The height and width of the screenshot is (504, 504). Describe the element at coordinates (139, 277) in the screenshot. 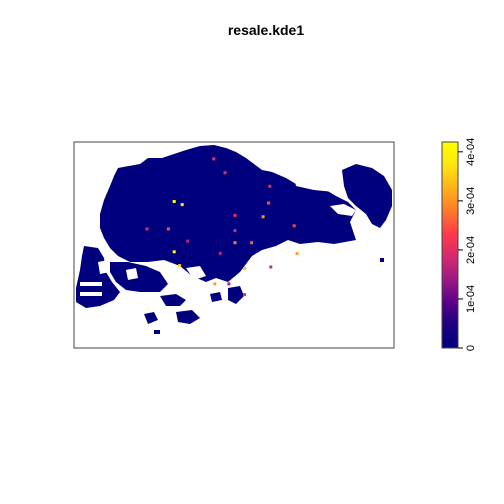

I see `south-west-area` at that location.